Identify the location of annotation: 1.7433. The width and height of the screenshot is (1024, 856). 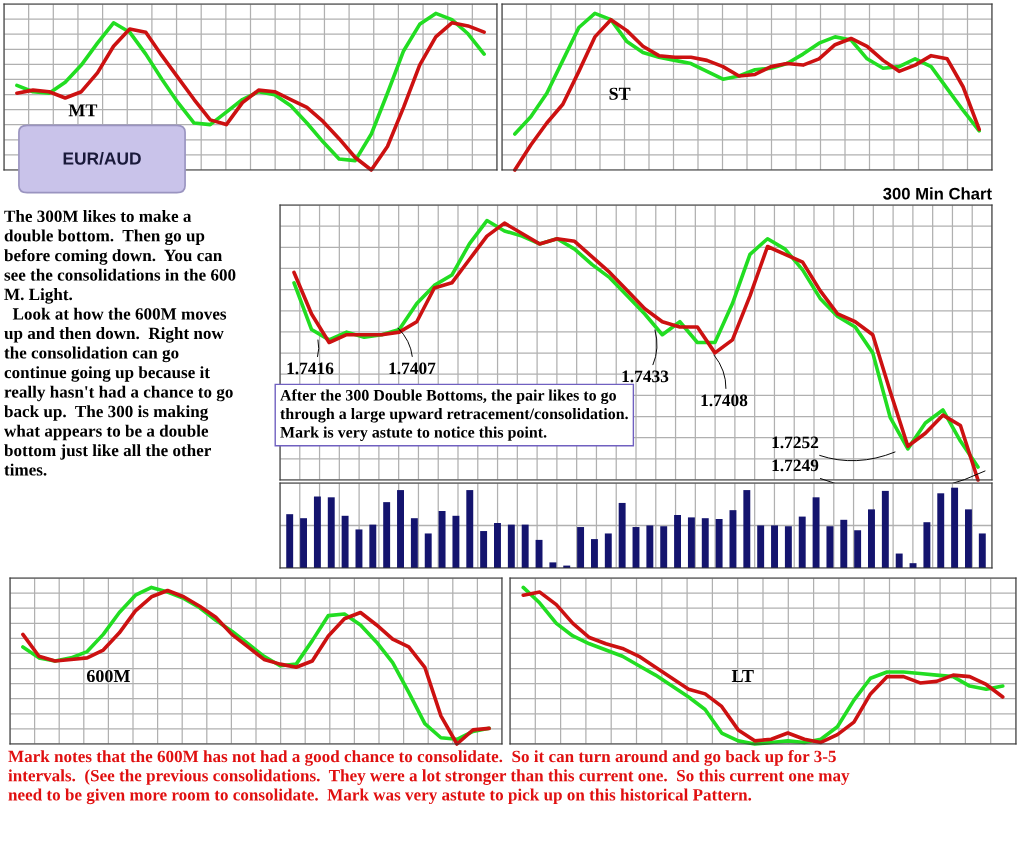
(645, 376).